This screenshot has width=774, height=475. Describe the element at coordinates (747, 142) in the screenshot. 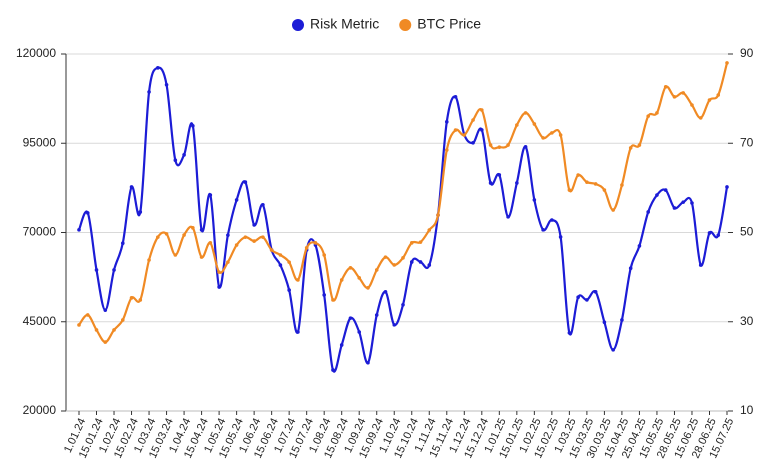

I see `y2-tick-label: 70` at that location.